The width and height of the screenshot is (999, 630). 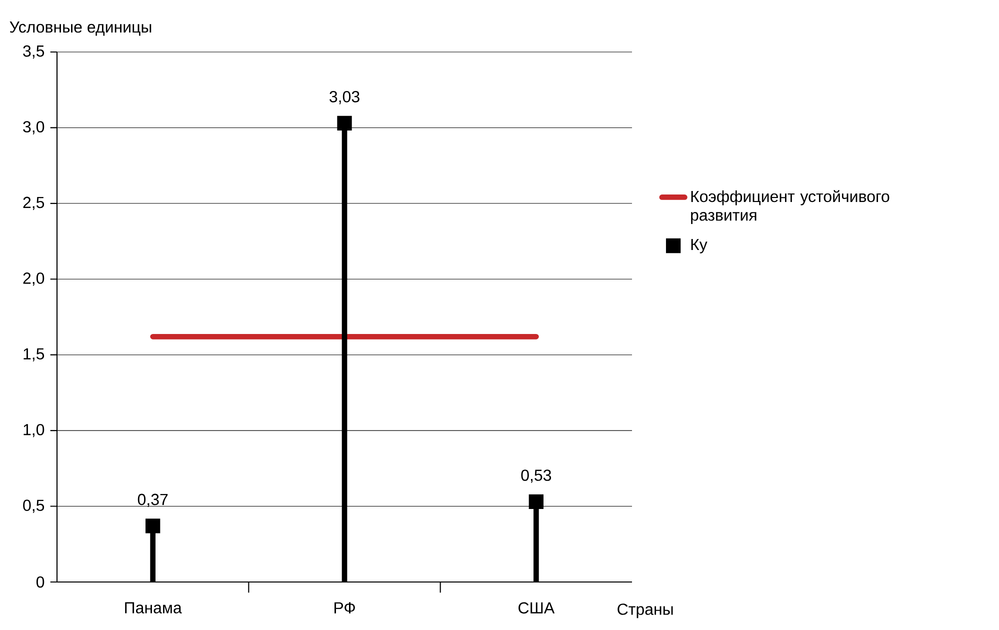 I want to click on y-tick-label: 0, so click(x=40, y=582).